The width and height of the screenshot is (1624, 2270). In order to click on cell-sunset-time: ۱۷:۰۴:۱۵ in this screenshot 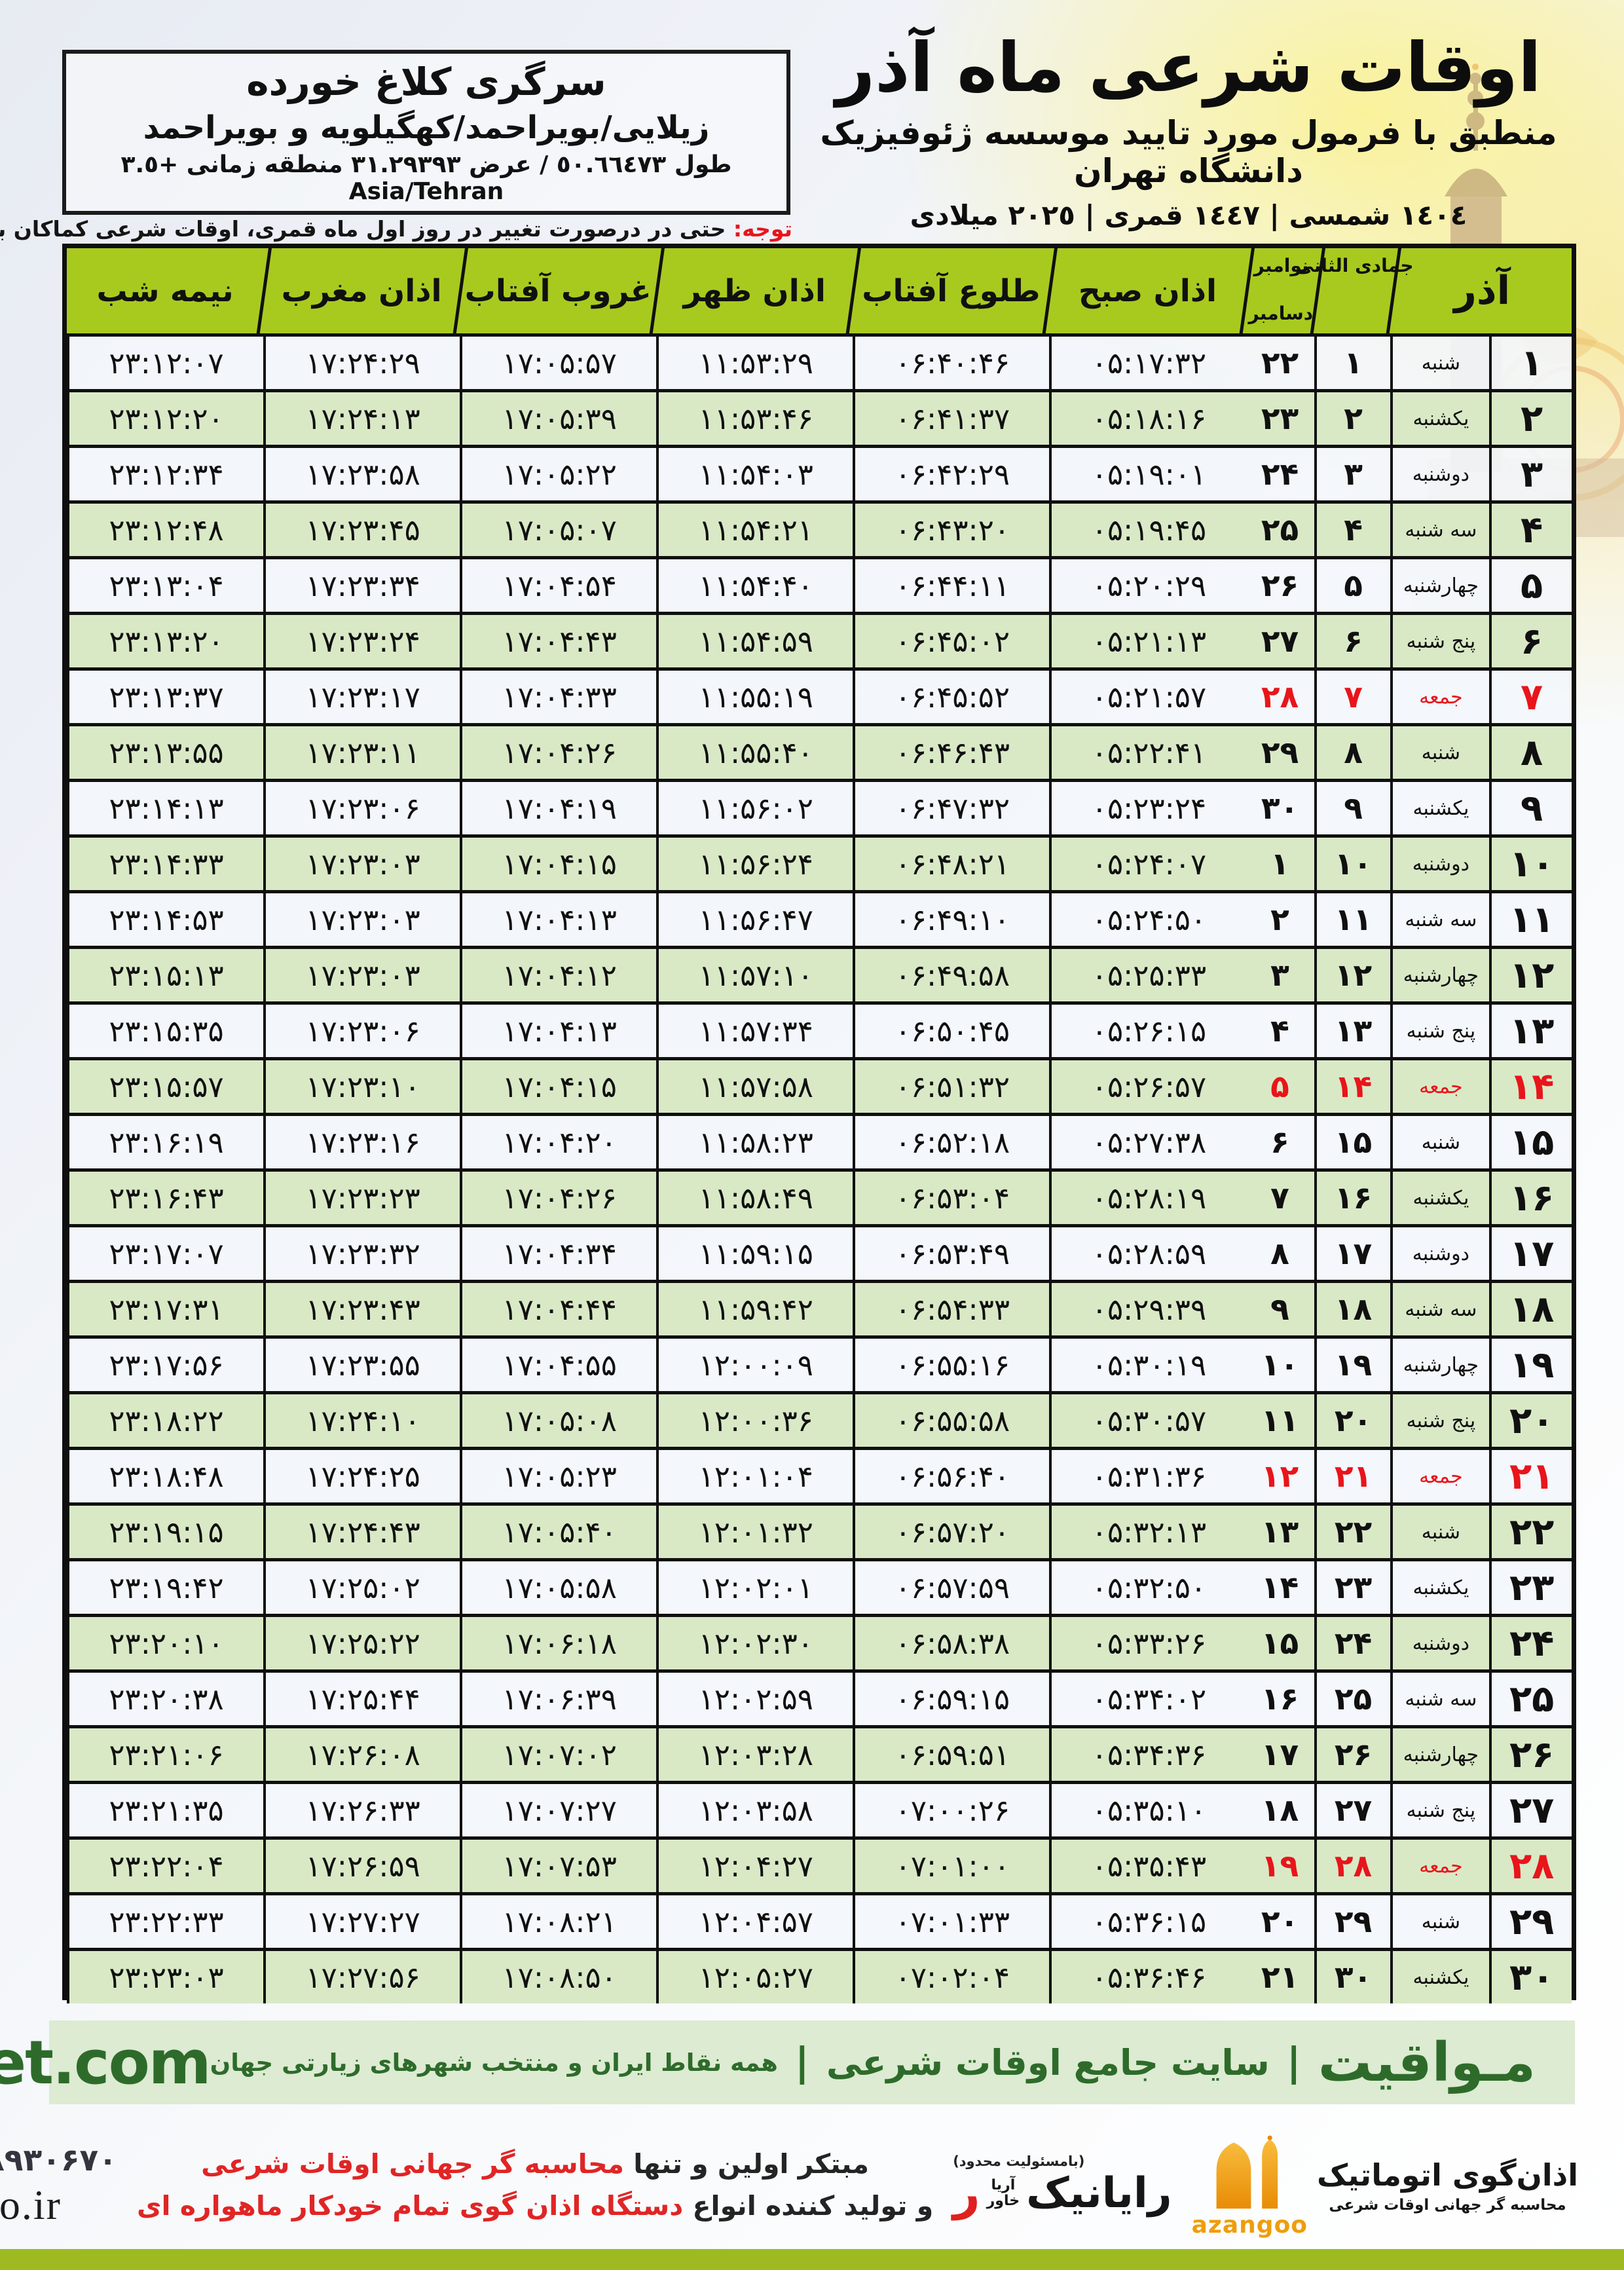, I will do `click(558, 864)`.